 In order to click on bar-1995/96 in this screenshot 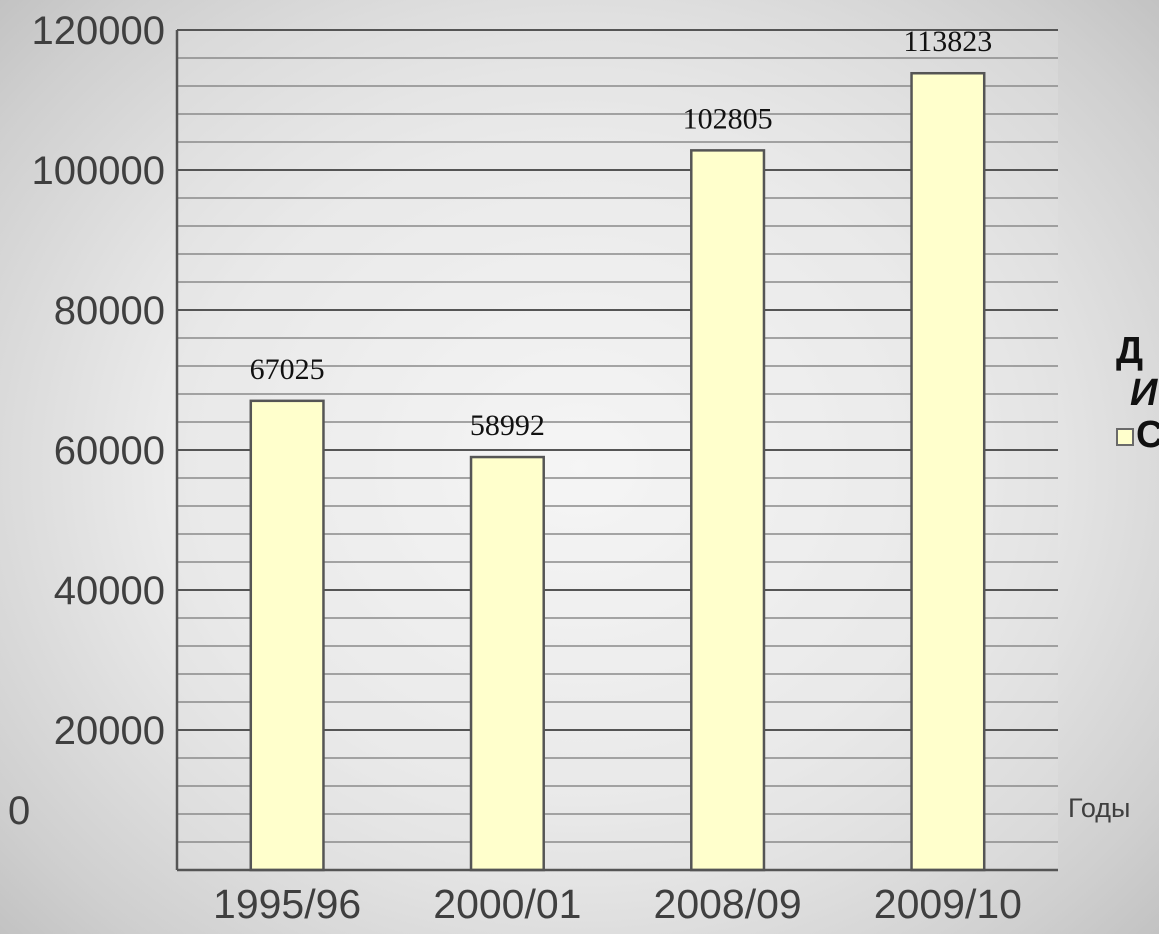, I will do `click(287, 635)`.